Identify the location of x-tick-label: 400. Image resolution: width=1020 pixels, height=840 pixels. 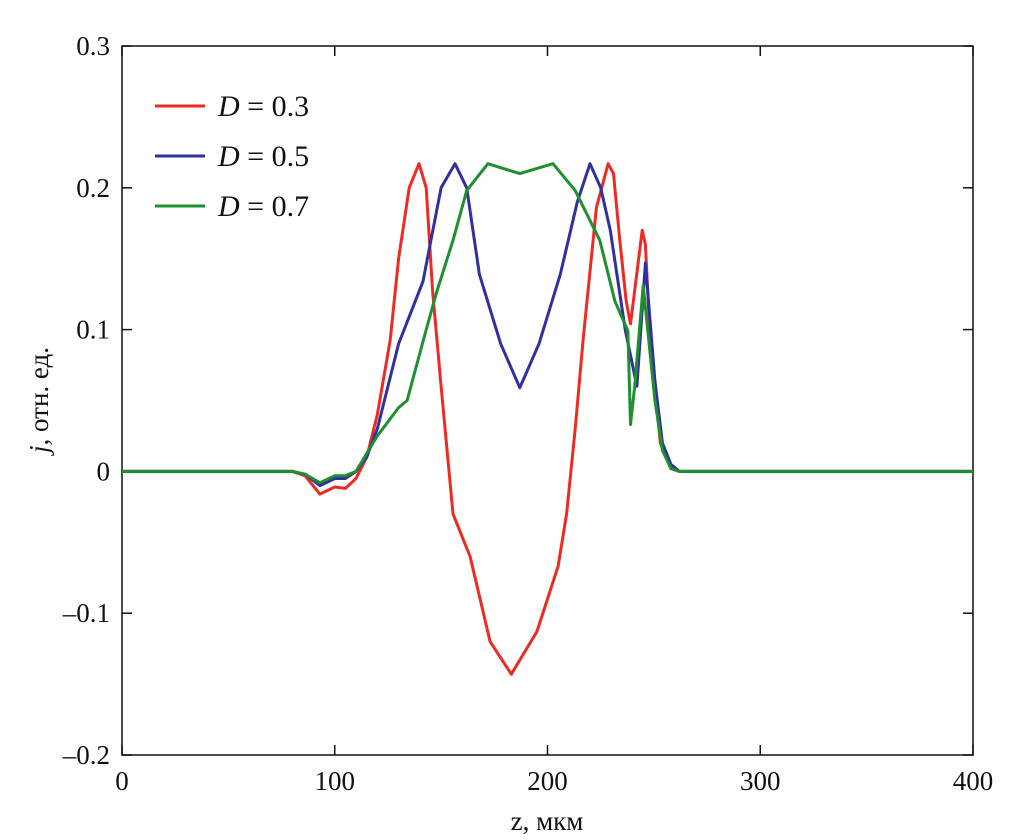
(973, 781).